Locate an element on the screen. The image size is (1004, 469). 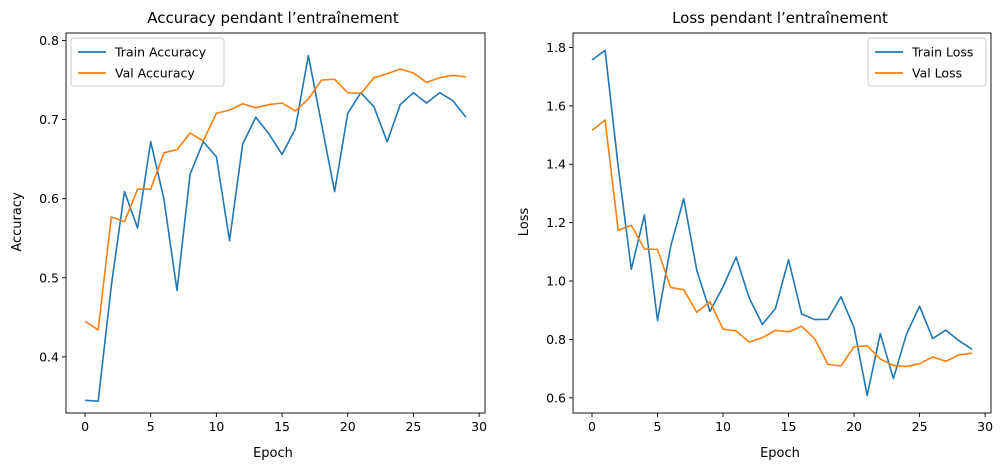
y-tick-label: 1.6 is located at coordinates (556, 105).